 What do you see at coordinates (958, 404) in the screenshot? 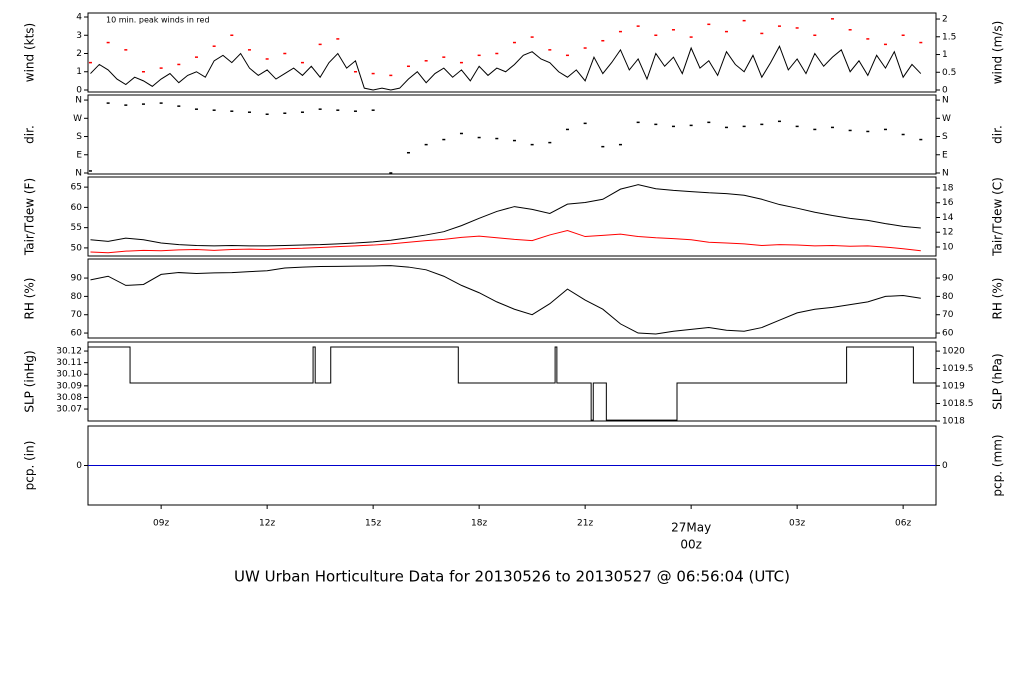
I see `y2-tick-label: 1018.5` at bounding box center [958, 404].